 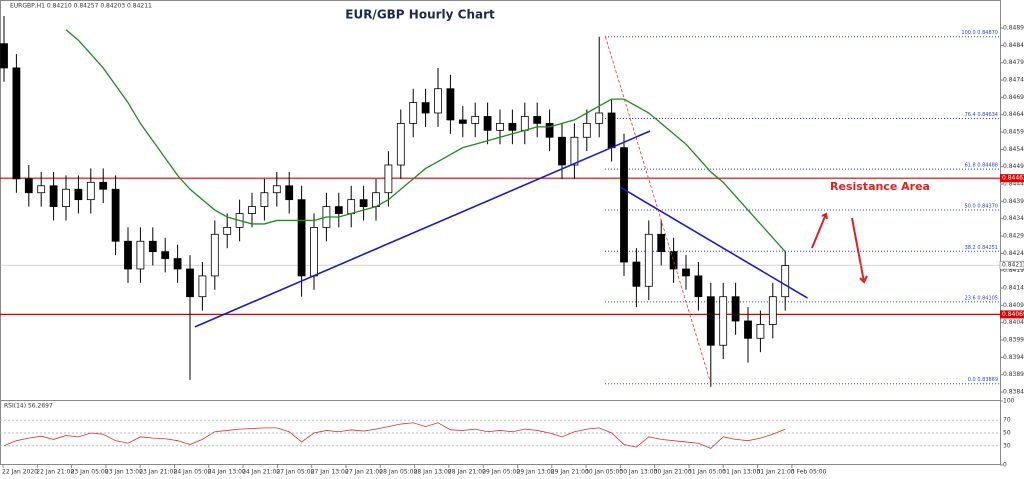 What do you see at coordinates (1013, 322) in the screenshot?
I see `y-tick-label: 0.84045` at bounding box center [1013, 322].